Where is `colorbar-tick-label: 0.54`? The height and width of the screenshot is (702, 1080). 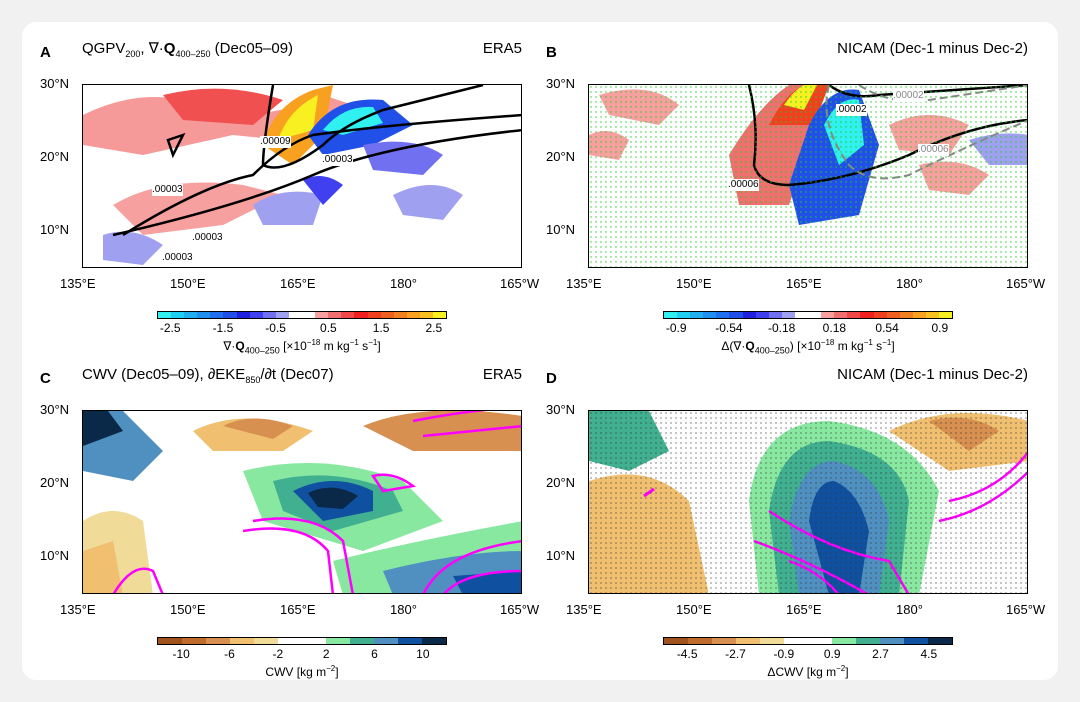 colorbar-tick-label: 0.54 is located at coordinates (887, 328).